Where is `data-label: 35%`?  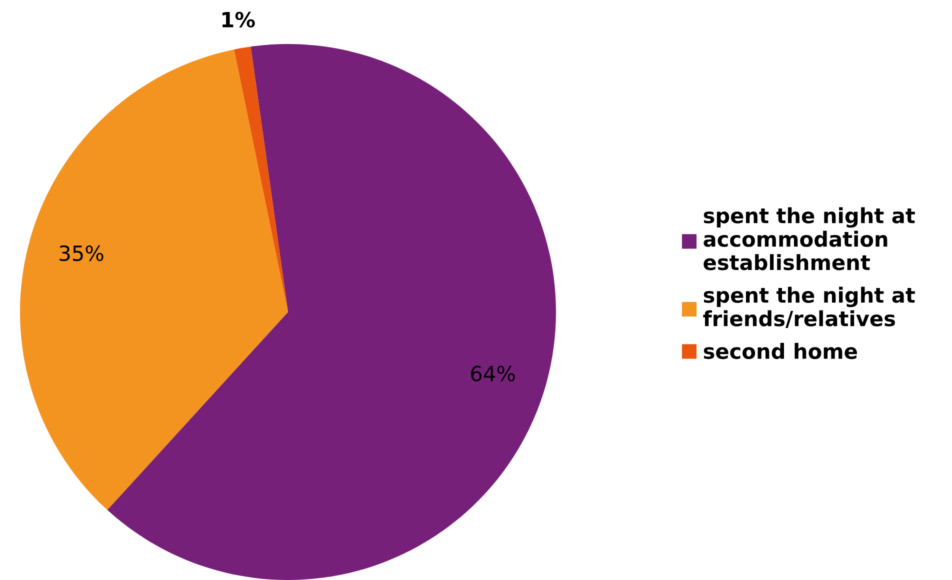 data-label: 35% is located at coordinates (82, 253).